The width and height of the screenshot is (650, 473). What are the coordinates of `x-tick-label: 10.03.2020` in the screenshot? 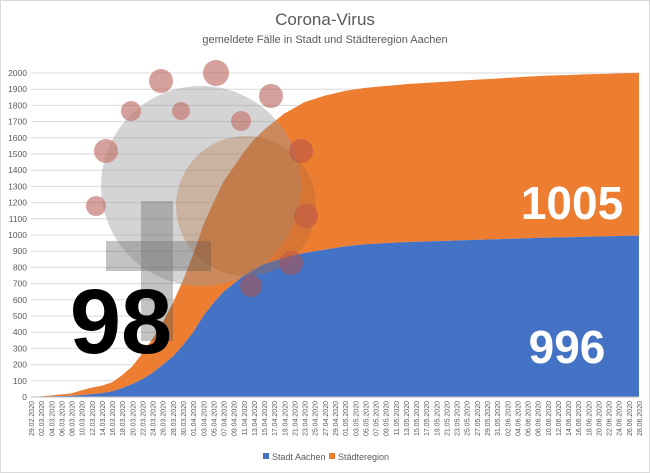 It's located at (83, 418).